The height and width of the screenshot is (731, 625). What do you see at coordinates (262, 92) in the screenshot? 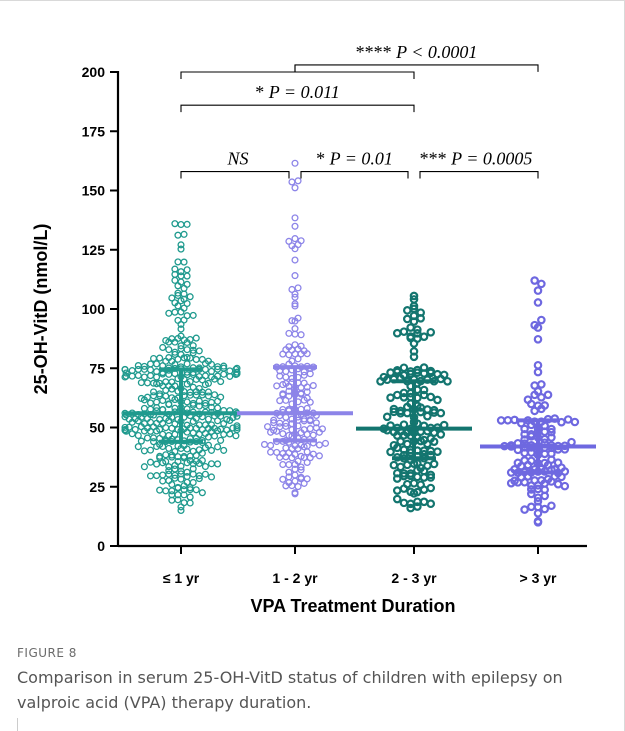
I see `significance-stars: *` at bounding box center [262, 92].